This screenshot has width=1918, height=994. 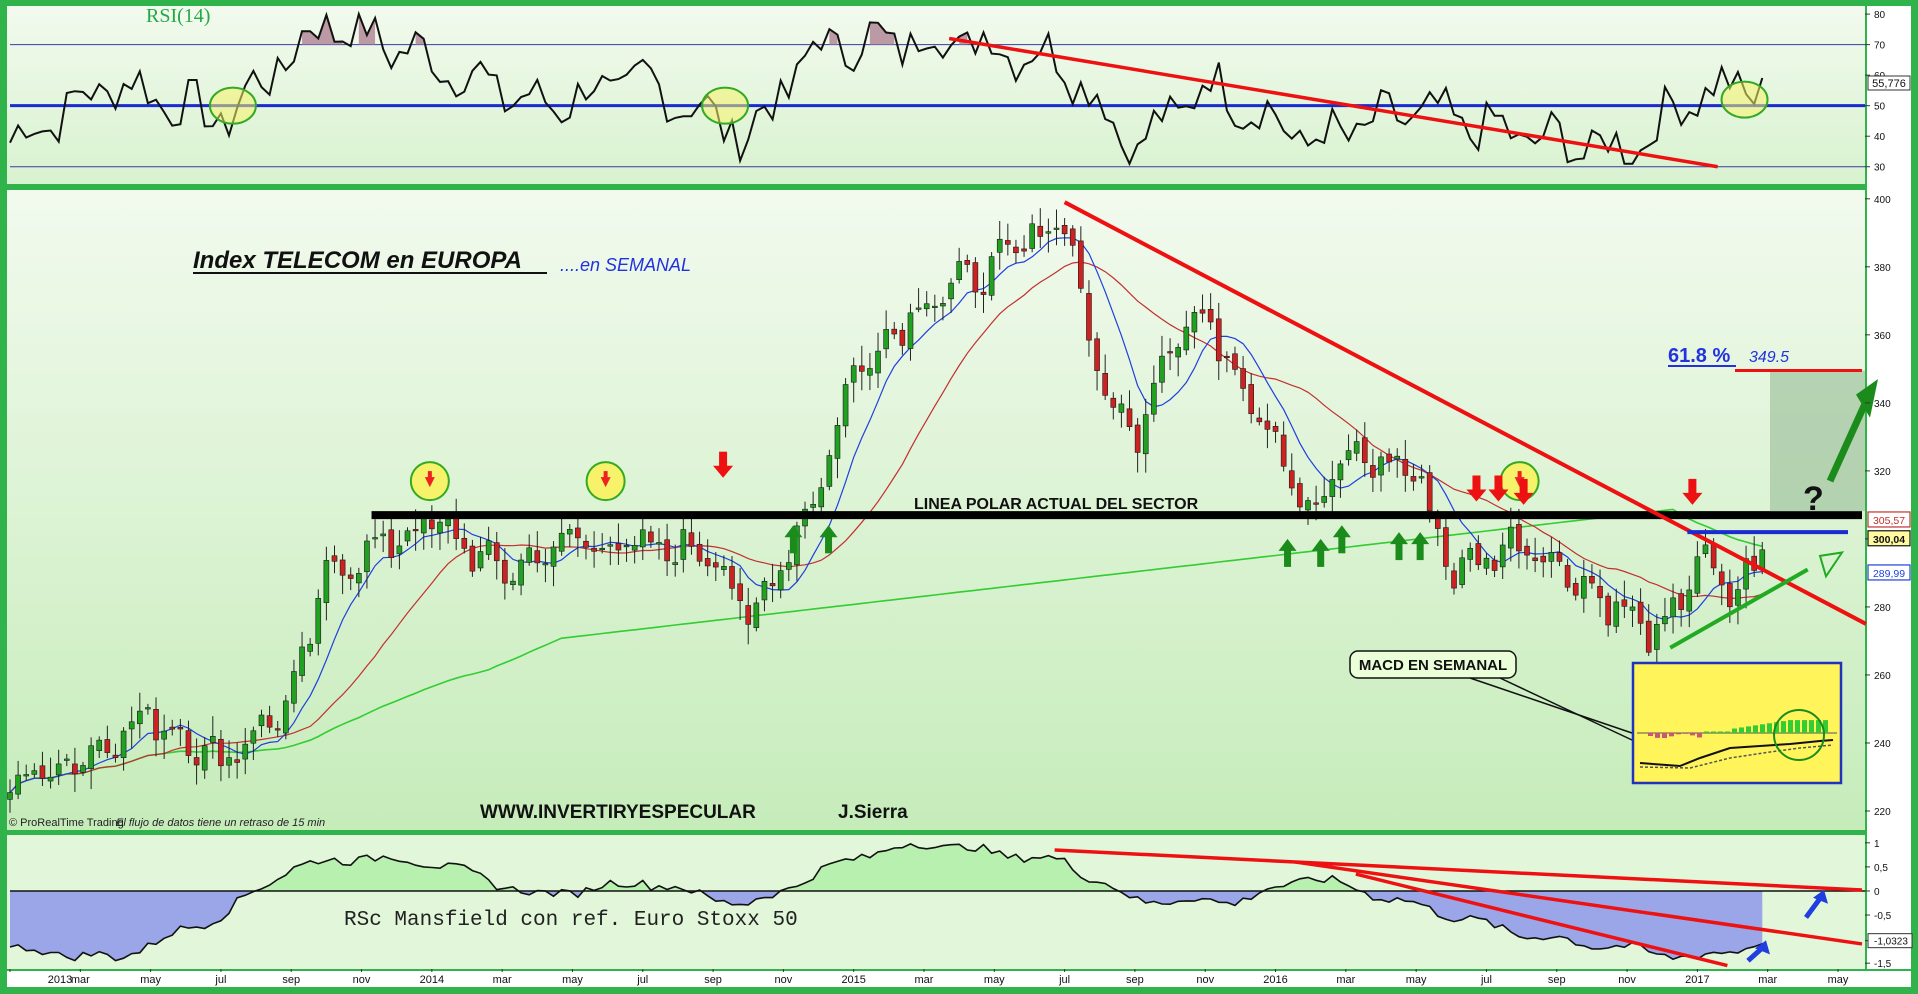 What do you see at coordinates (853, 980) in the screenshot?
I see `x-axis-label: 2015` at bounding box center [853, 980].